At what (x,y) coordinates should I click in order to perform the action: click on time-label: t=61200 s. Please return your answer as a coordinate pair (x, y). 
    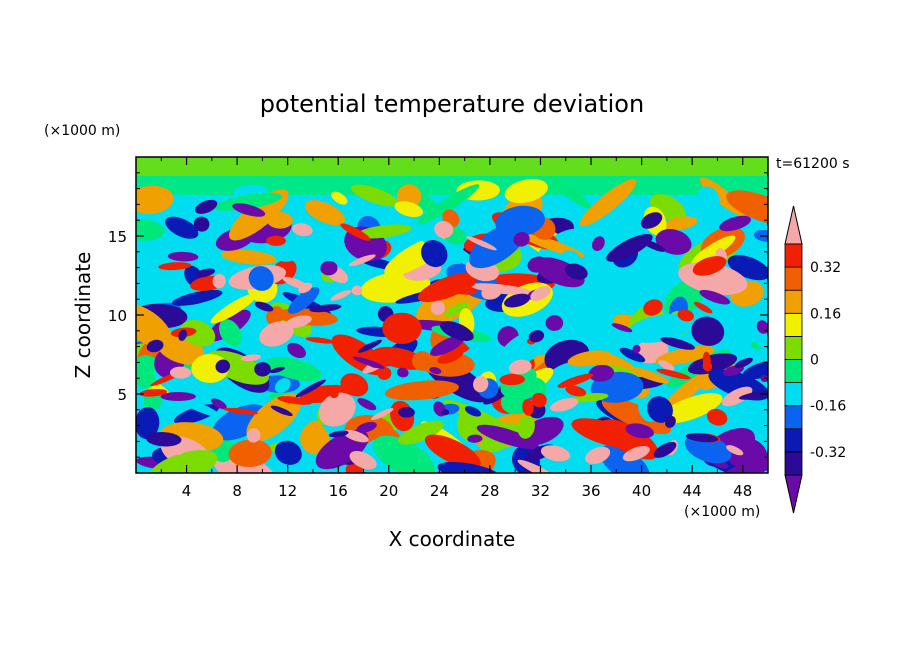
    Looking at the image, I should click on (813, 164).